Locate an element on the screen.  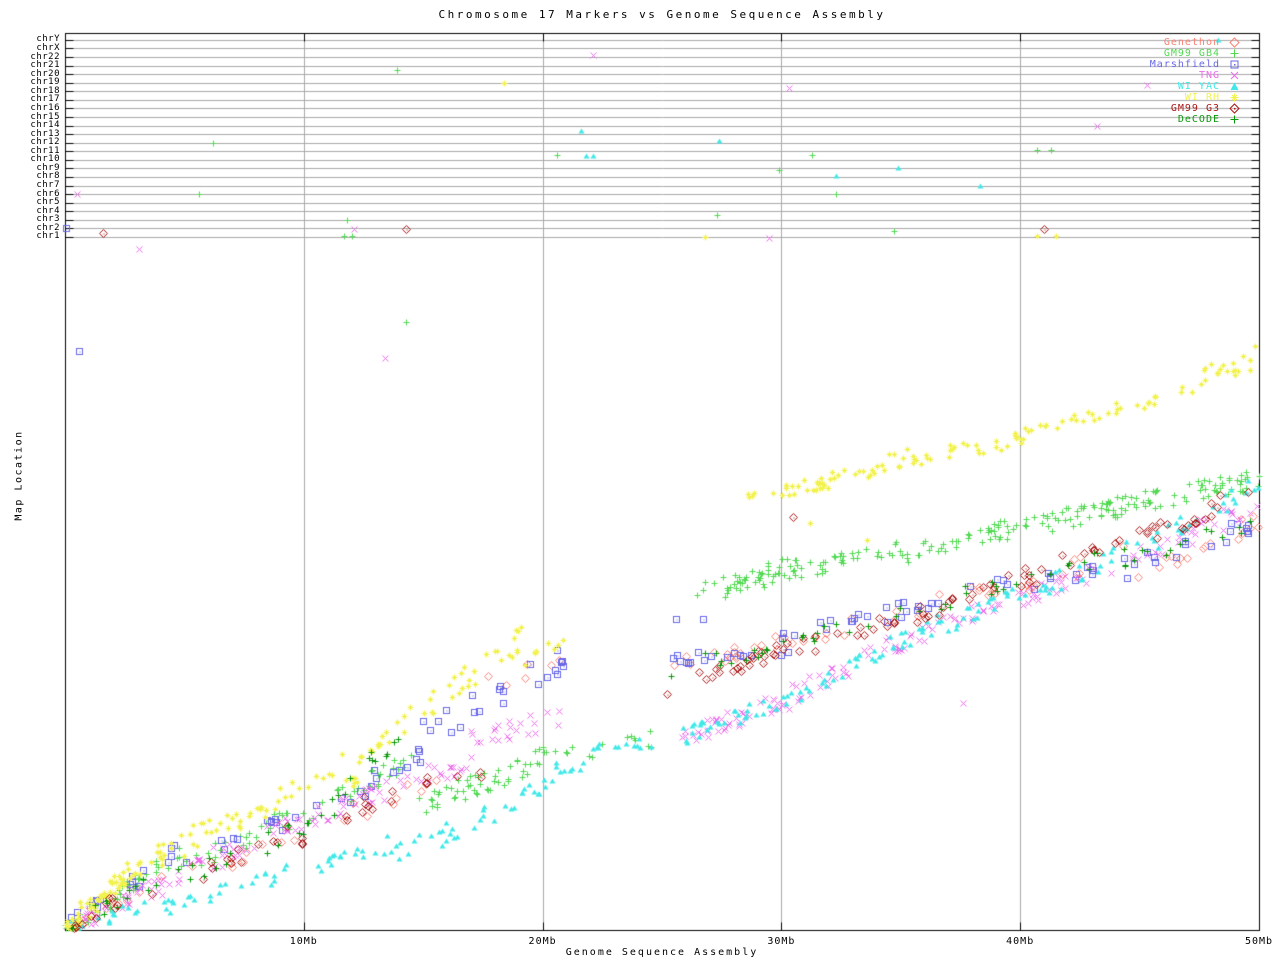
legend-item-gm99-g3: GM99 G3 is located at coordinates (1196, 108).